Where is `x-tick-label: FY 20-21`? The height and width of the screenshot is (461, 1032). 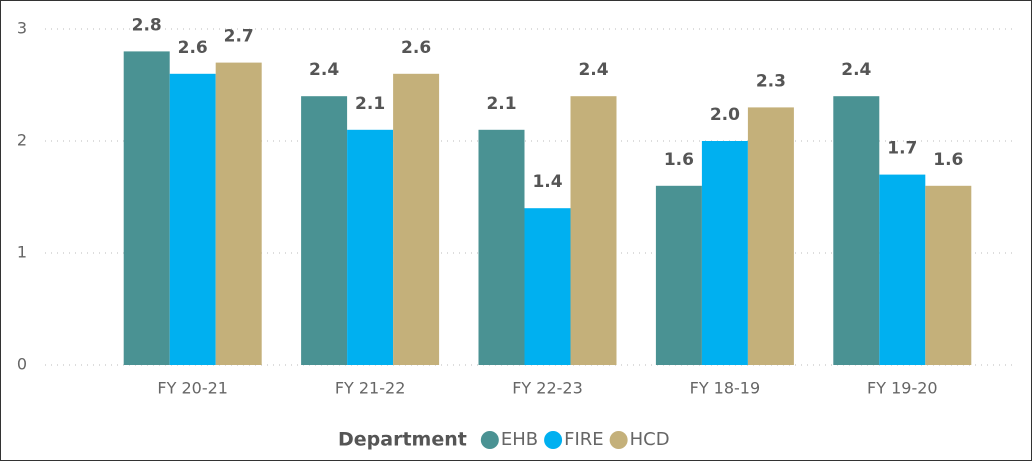 x-tick-label: FY 20-21 is located at coordinates (192, 388).